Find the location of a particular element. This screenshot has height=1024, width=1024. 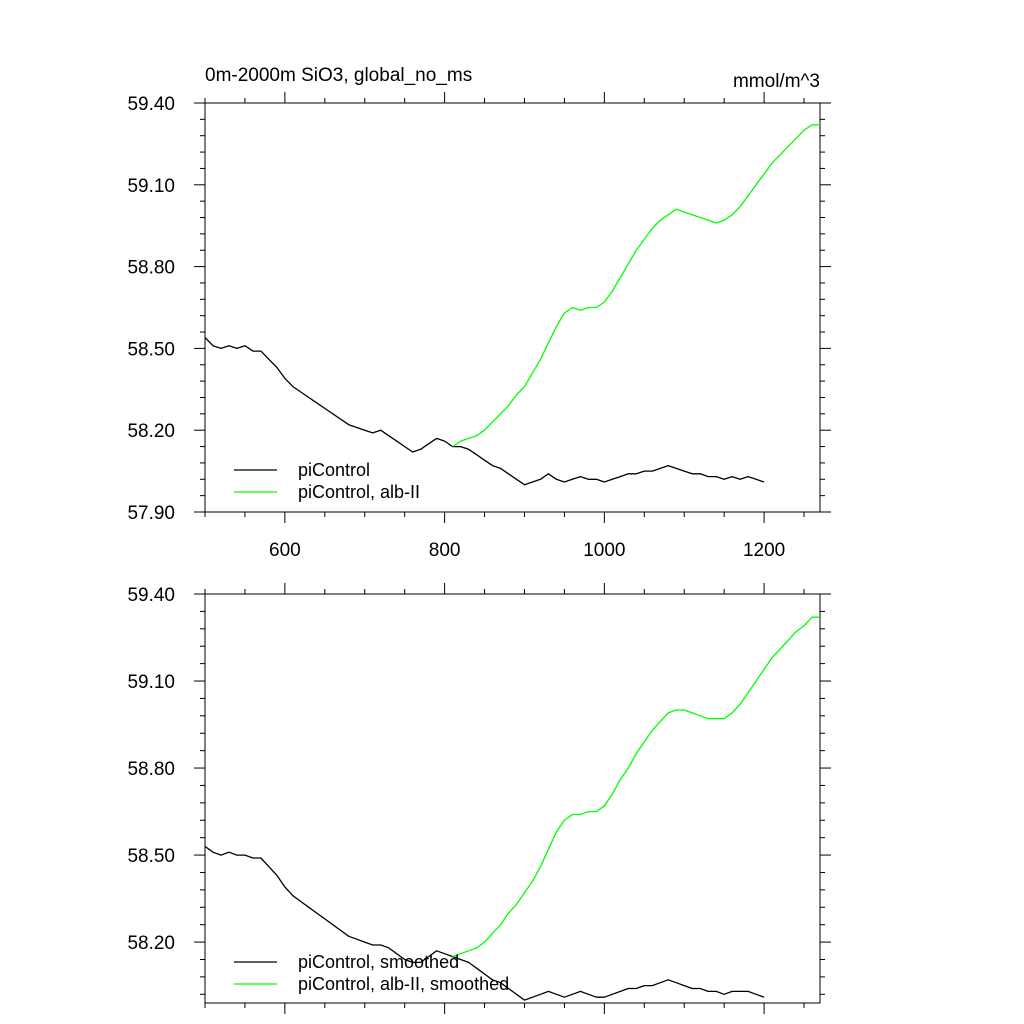

legend-label: piControl, alb-II, smoothed is located at coordinates (403, 984).